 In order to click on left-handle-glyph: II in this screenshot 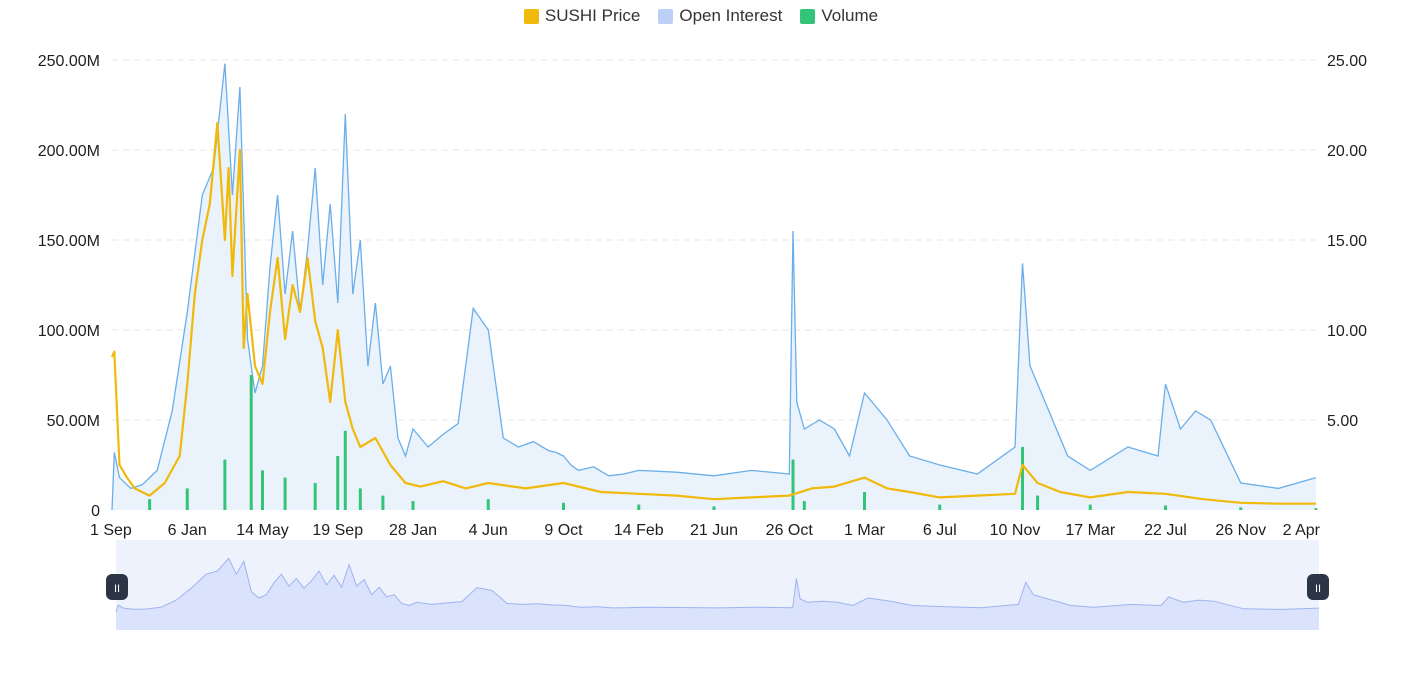, I will do `click(117, 589)`.